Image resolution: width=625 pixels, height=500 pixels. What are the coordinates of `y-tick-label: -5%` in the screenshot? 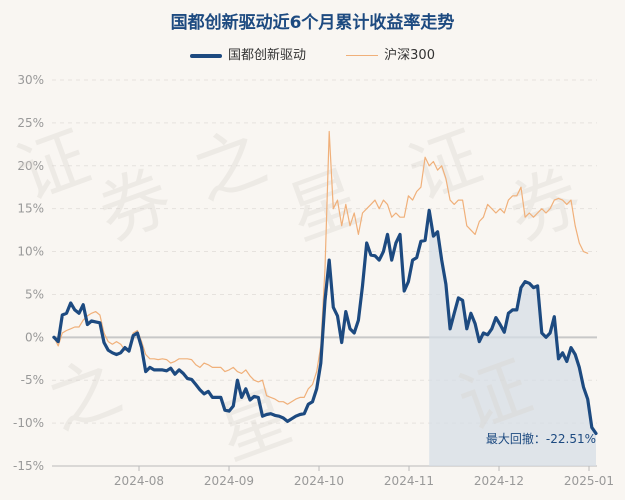 It's located at (32, 380).